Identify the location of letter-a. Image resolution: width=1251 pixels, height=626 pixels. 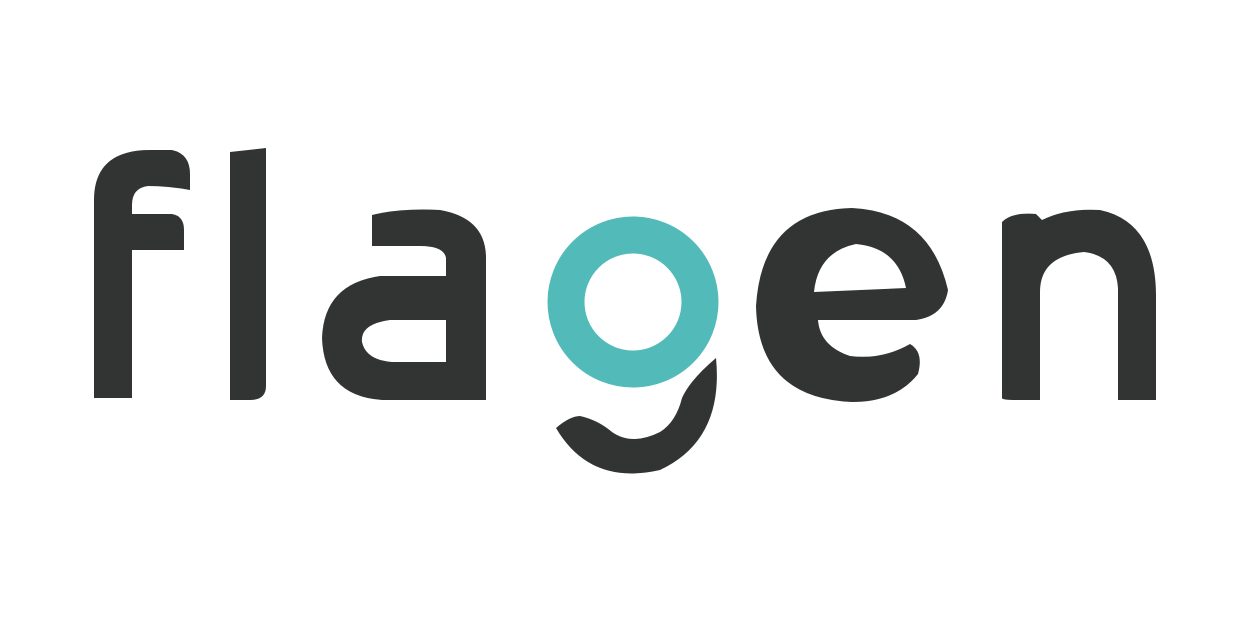
(404, 304).